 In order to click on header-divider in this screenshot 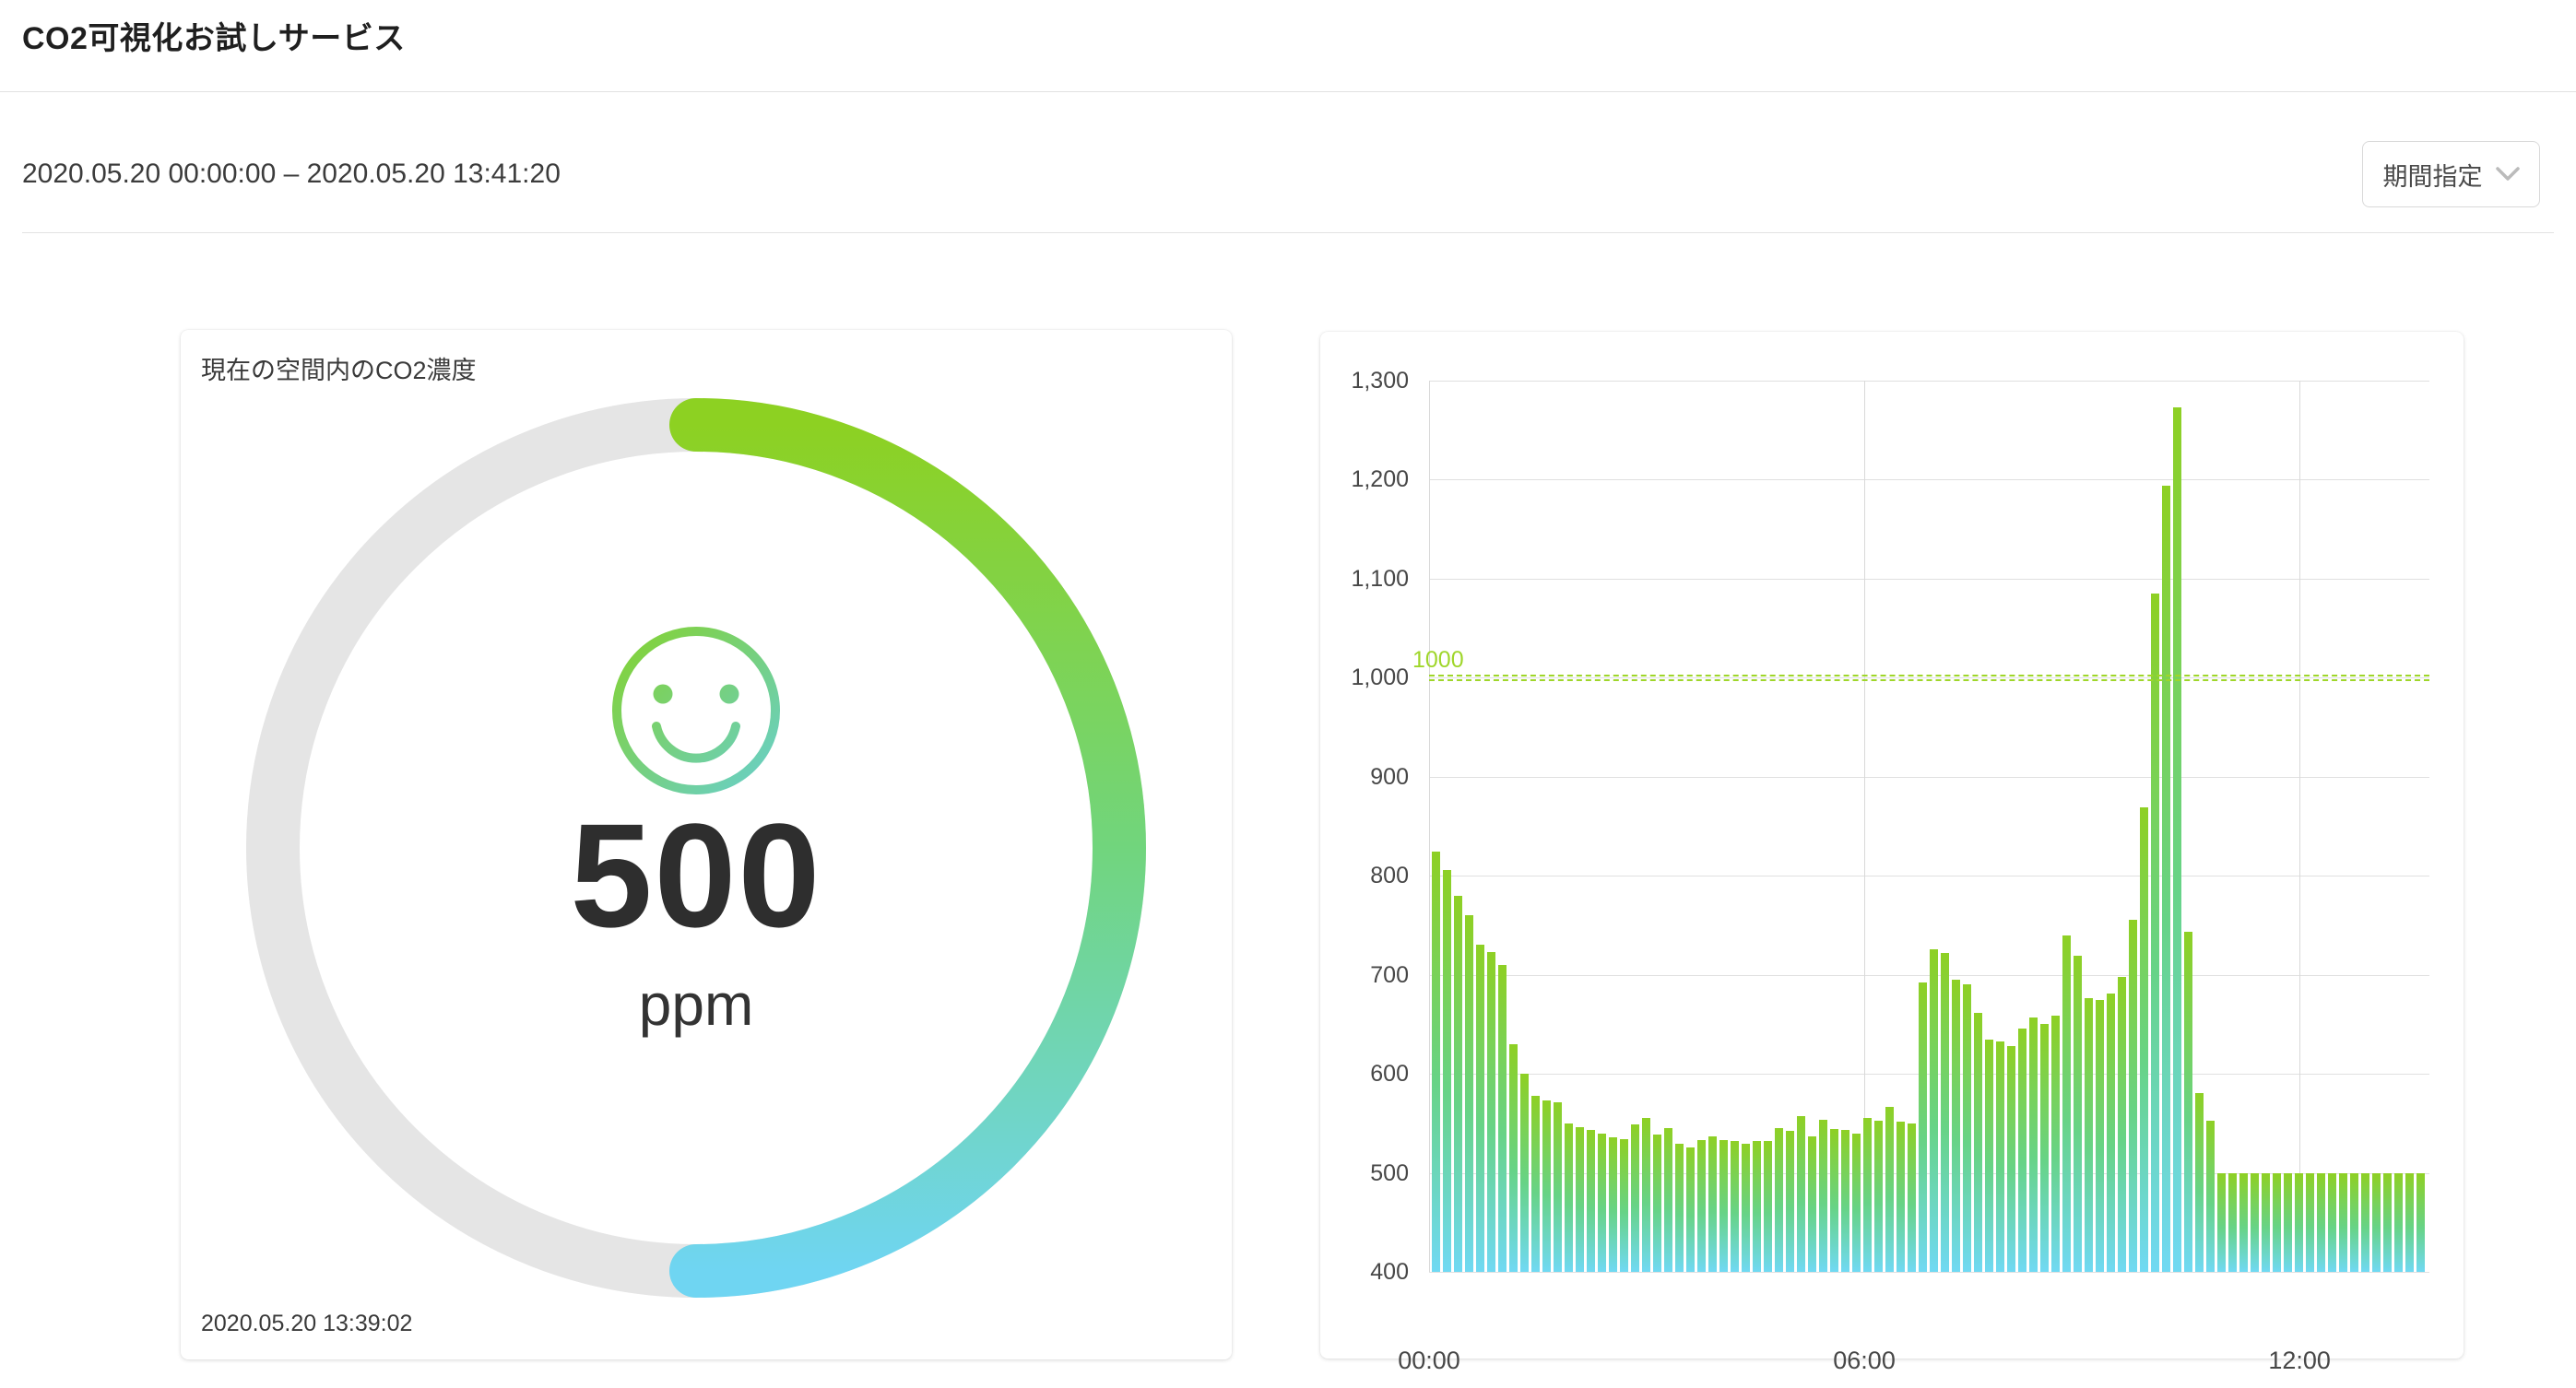, I will do `click(1288, 91)`.